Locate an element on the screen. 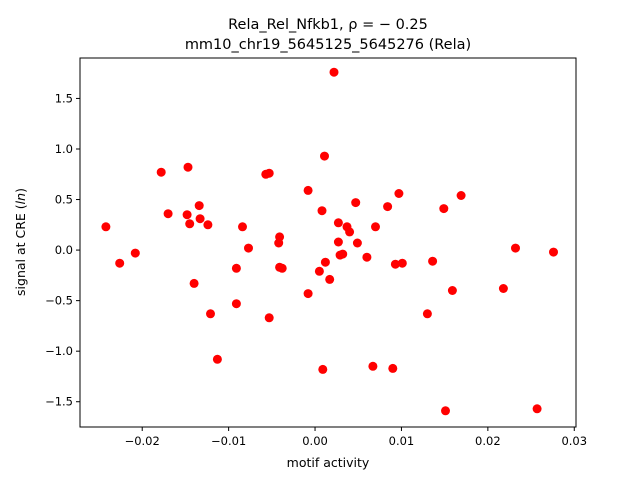 Image resolution: width=640 pixels, height=485 pixels. x-tick-label: 0.01 is located at coordinates (402, 441).